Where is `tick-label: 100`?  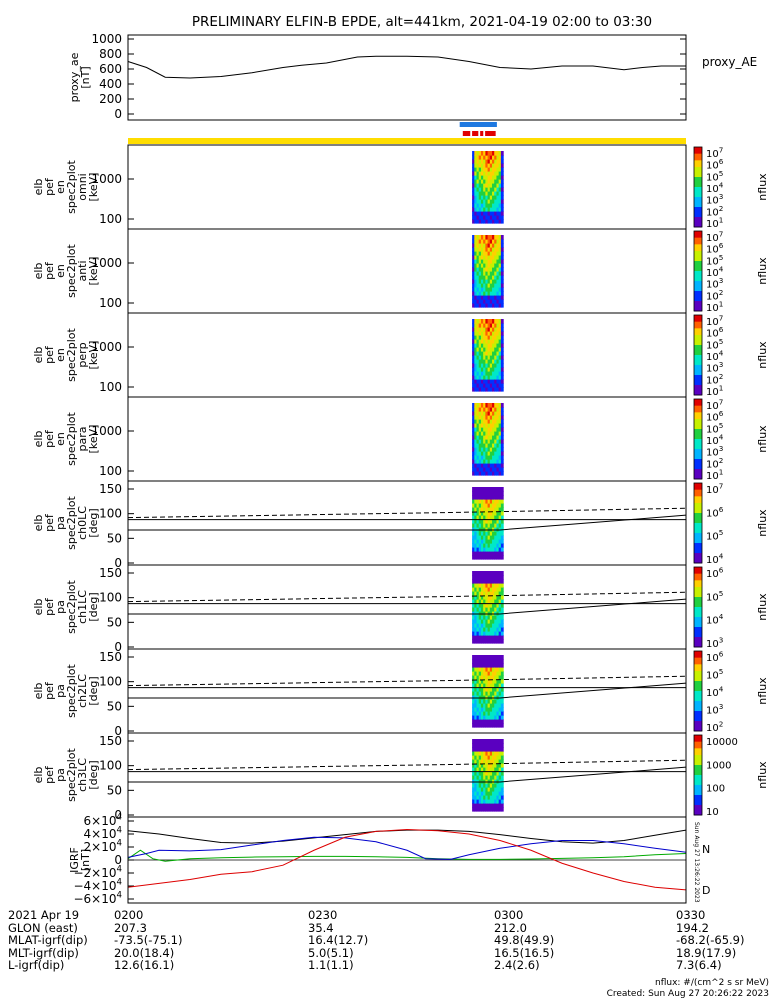
tick-label: 100 is located at coordinates (110, 219).